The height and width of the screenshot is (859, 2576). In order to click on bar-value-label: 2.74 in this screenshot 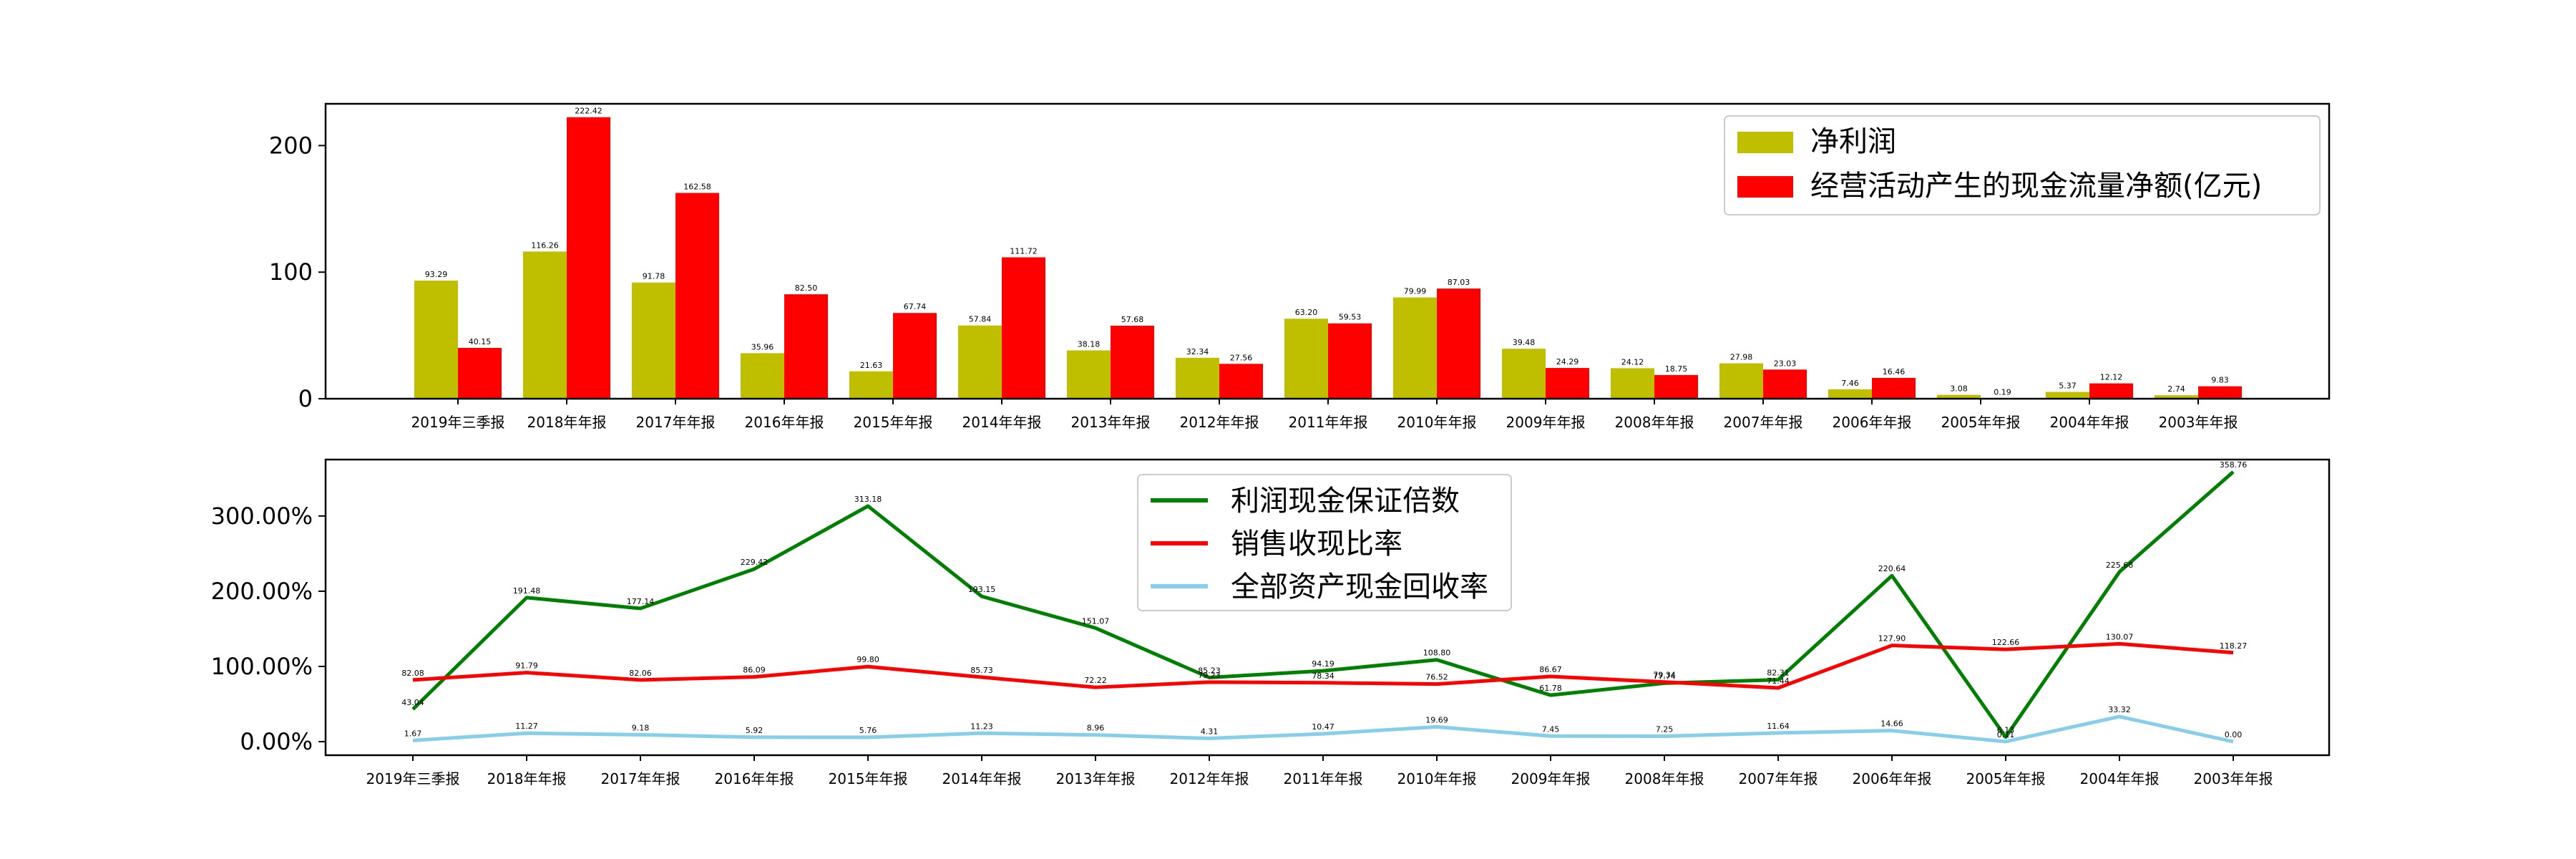, I will do `click(2176, 389)`.